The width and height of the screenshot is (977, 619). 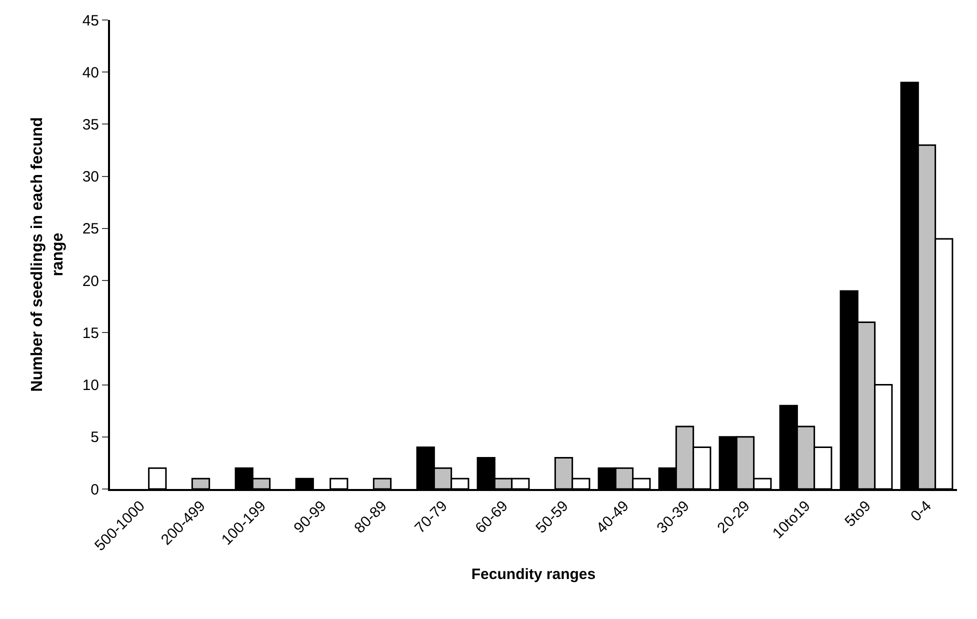 What do you see at coordinates (90, 385) in the screenshot?
I see `y-tick-label: 10` at bounding box center [90, 385].